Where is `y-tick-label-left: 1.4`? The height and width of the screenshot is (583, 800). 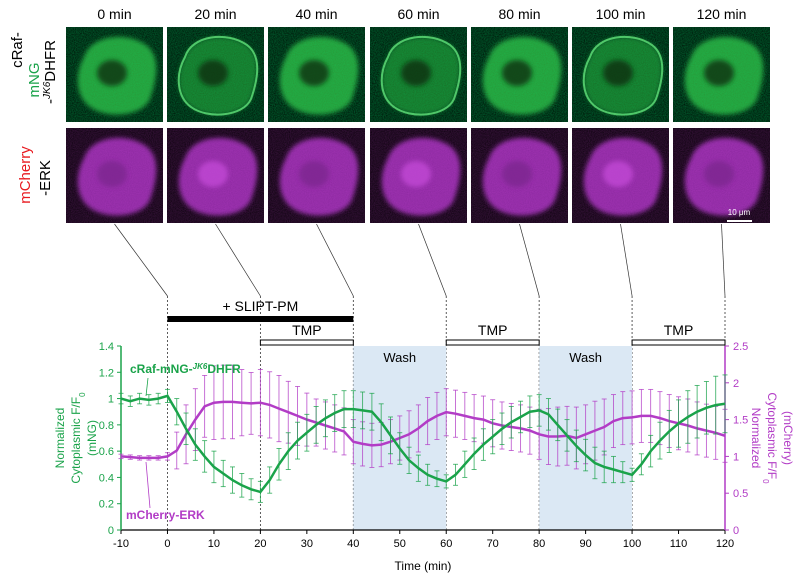
y-tick-label-left: 1.4 is located at coordinates (106, 347).